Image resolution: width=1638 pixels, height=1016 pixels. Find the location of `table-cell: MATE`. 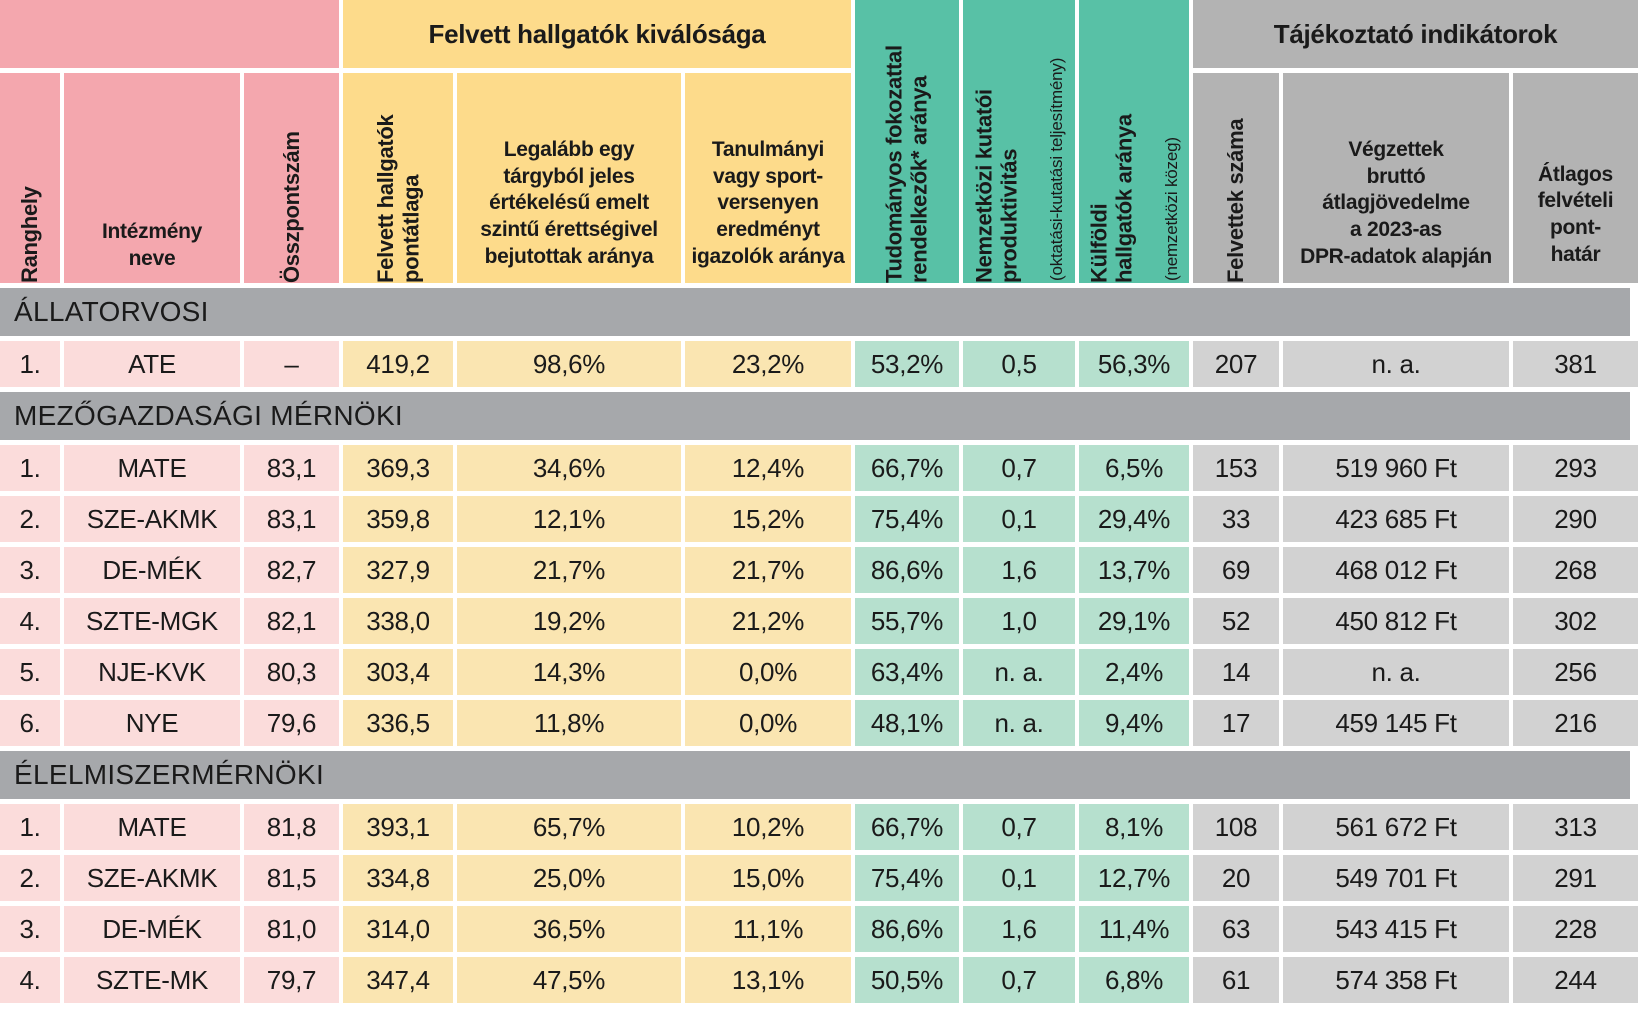

table-cell: MATE is located at coordinates (152, 827).